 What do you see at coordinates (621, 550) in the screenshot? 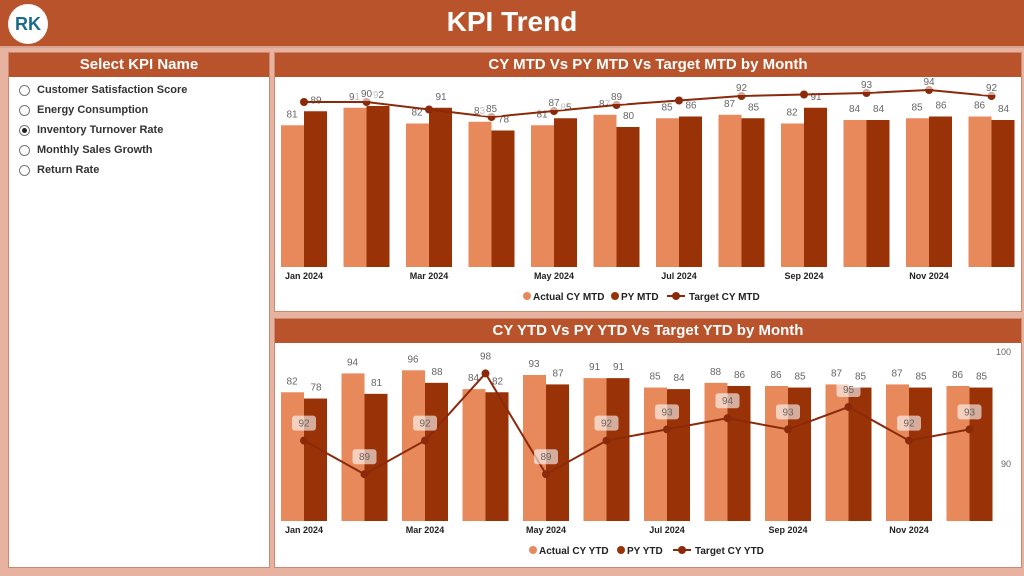
I see `legend-py-icon` at bounding box center [621, 550].